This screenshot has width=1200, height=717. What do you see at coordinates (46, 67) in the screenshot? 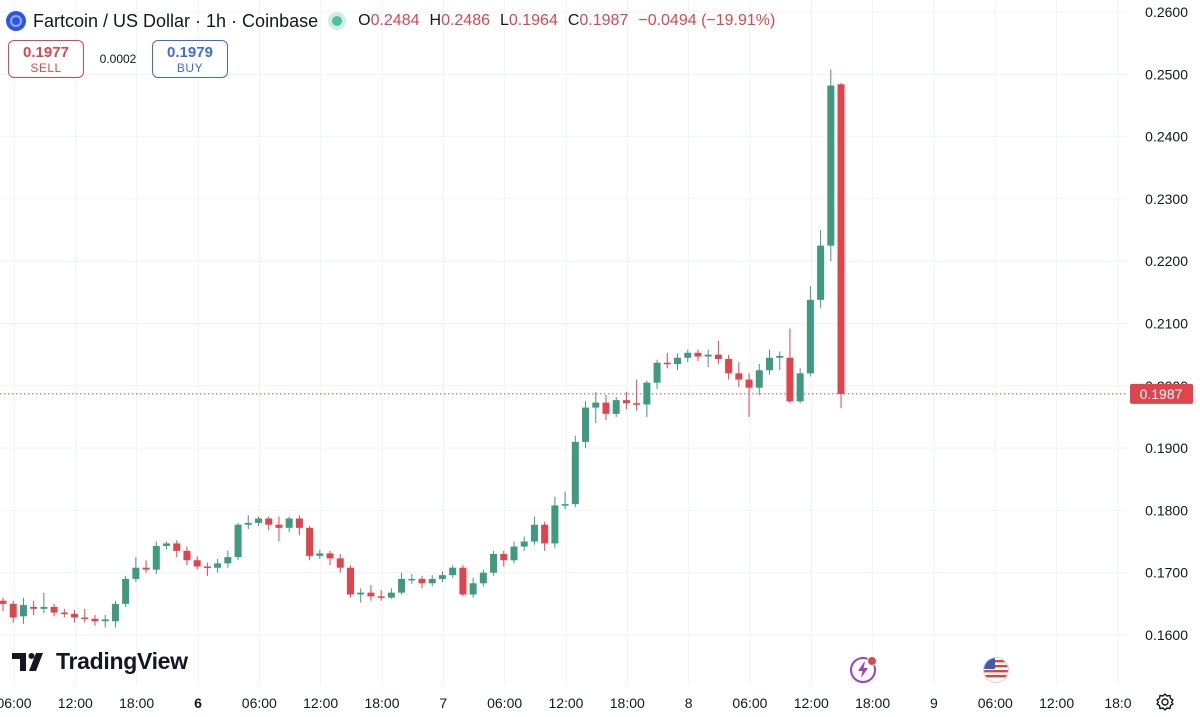
I see `sell-label: SELL` at bounding box center [46, 67].